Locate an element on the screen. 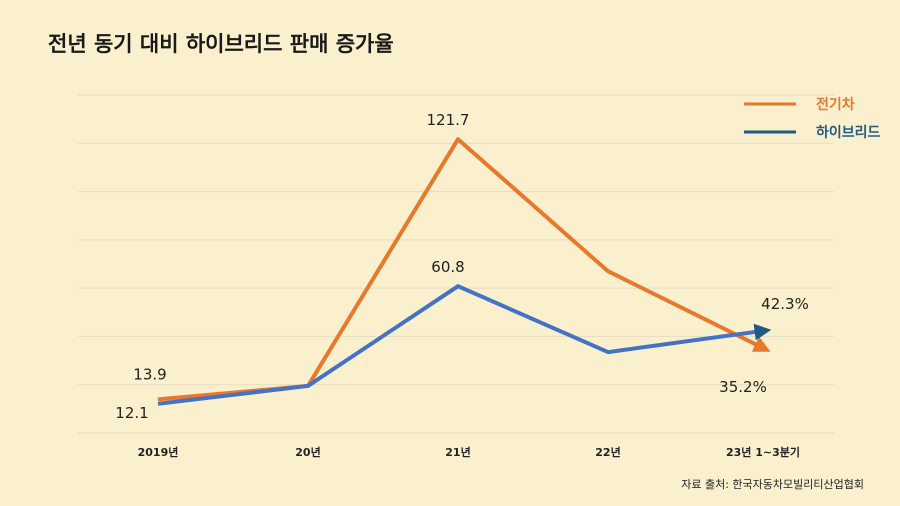 The image size is (900, 506). data-label: 12.1 is located at coordinates (131, 413).